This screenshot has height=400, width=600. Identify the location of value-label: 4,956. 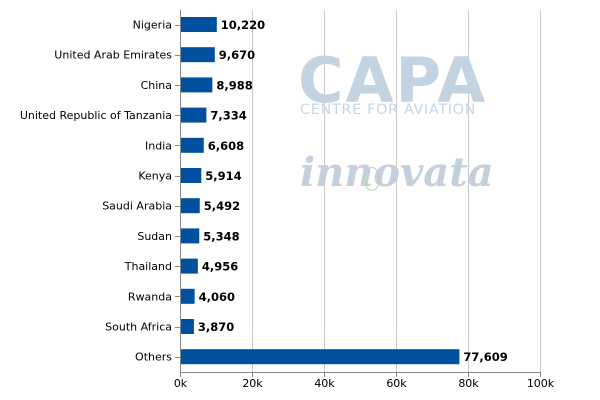
(220, 267).